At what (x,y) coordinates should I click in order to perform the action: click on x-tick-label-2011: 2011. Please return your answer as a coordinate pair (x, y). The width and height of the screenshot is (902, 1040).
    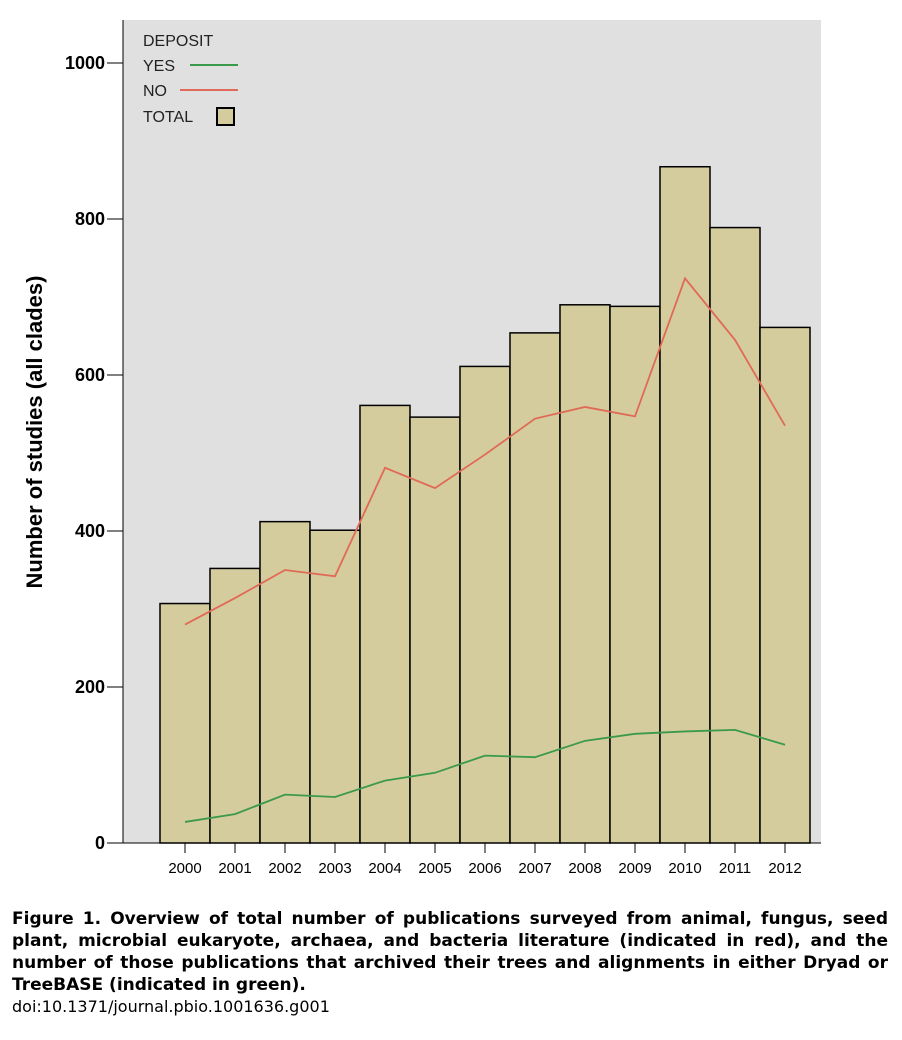
    Looking at the image, I should click on (735, 868).